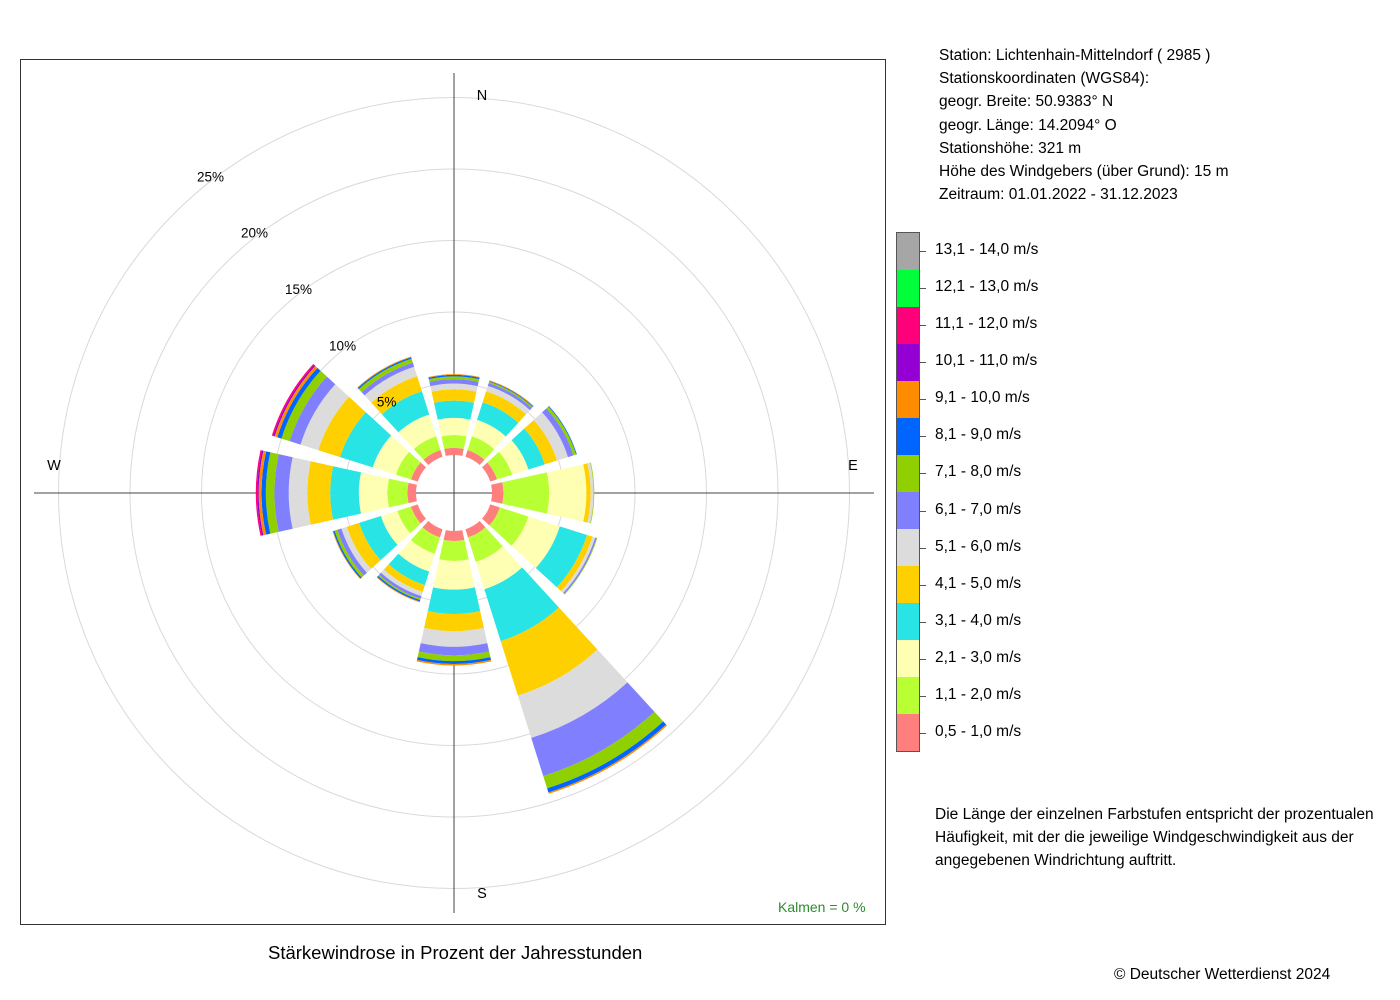 The height and width of the screenshot is (1000, 1400). I want to click on legend-label: 13,1 - 14,0 m/s, so click(987, 249).